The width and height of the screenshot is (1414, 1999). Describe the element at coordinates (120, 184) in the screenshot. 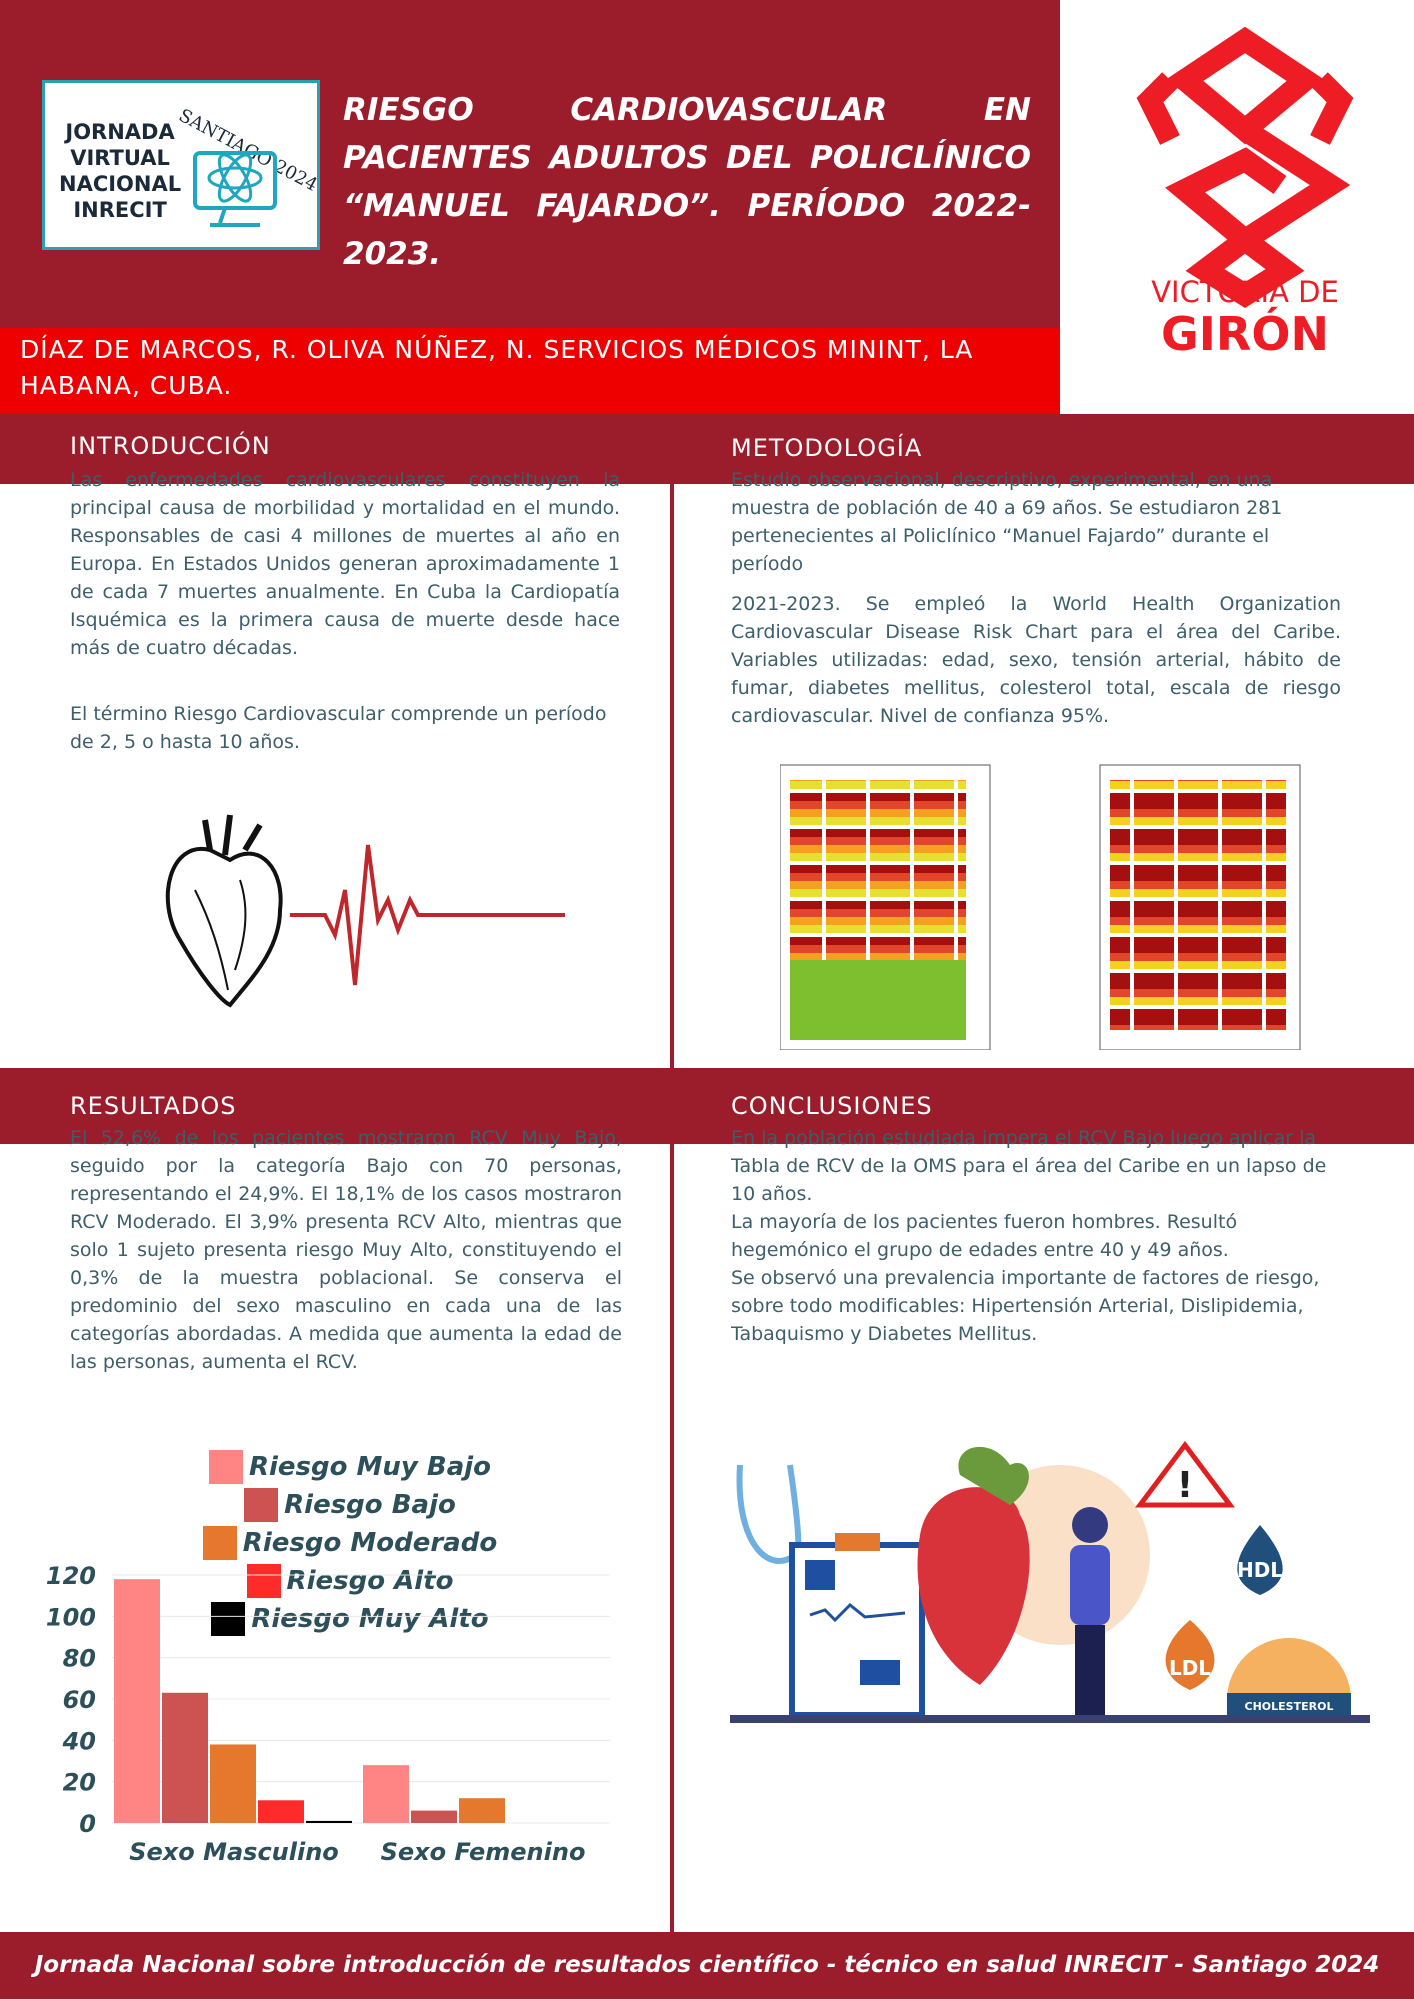

I see `logo-line: NACIONAL` at that location.